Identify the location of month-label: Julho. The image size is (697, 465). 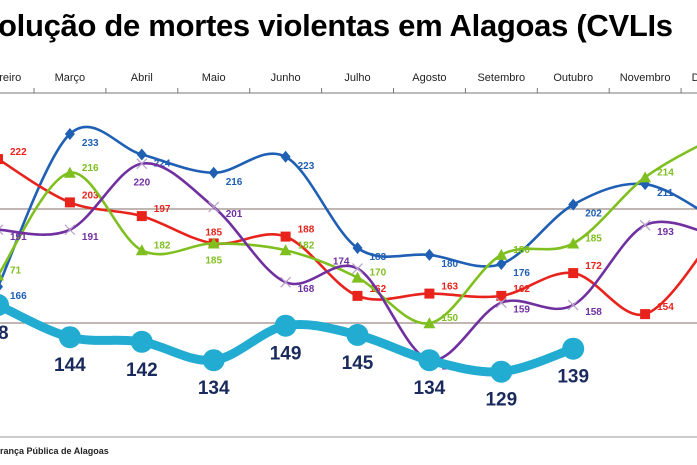
(357, 78).